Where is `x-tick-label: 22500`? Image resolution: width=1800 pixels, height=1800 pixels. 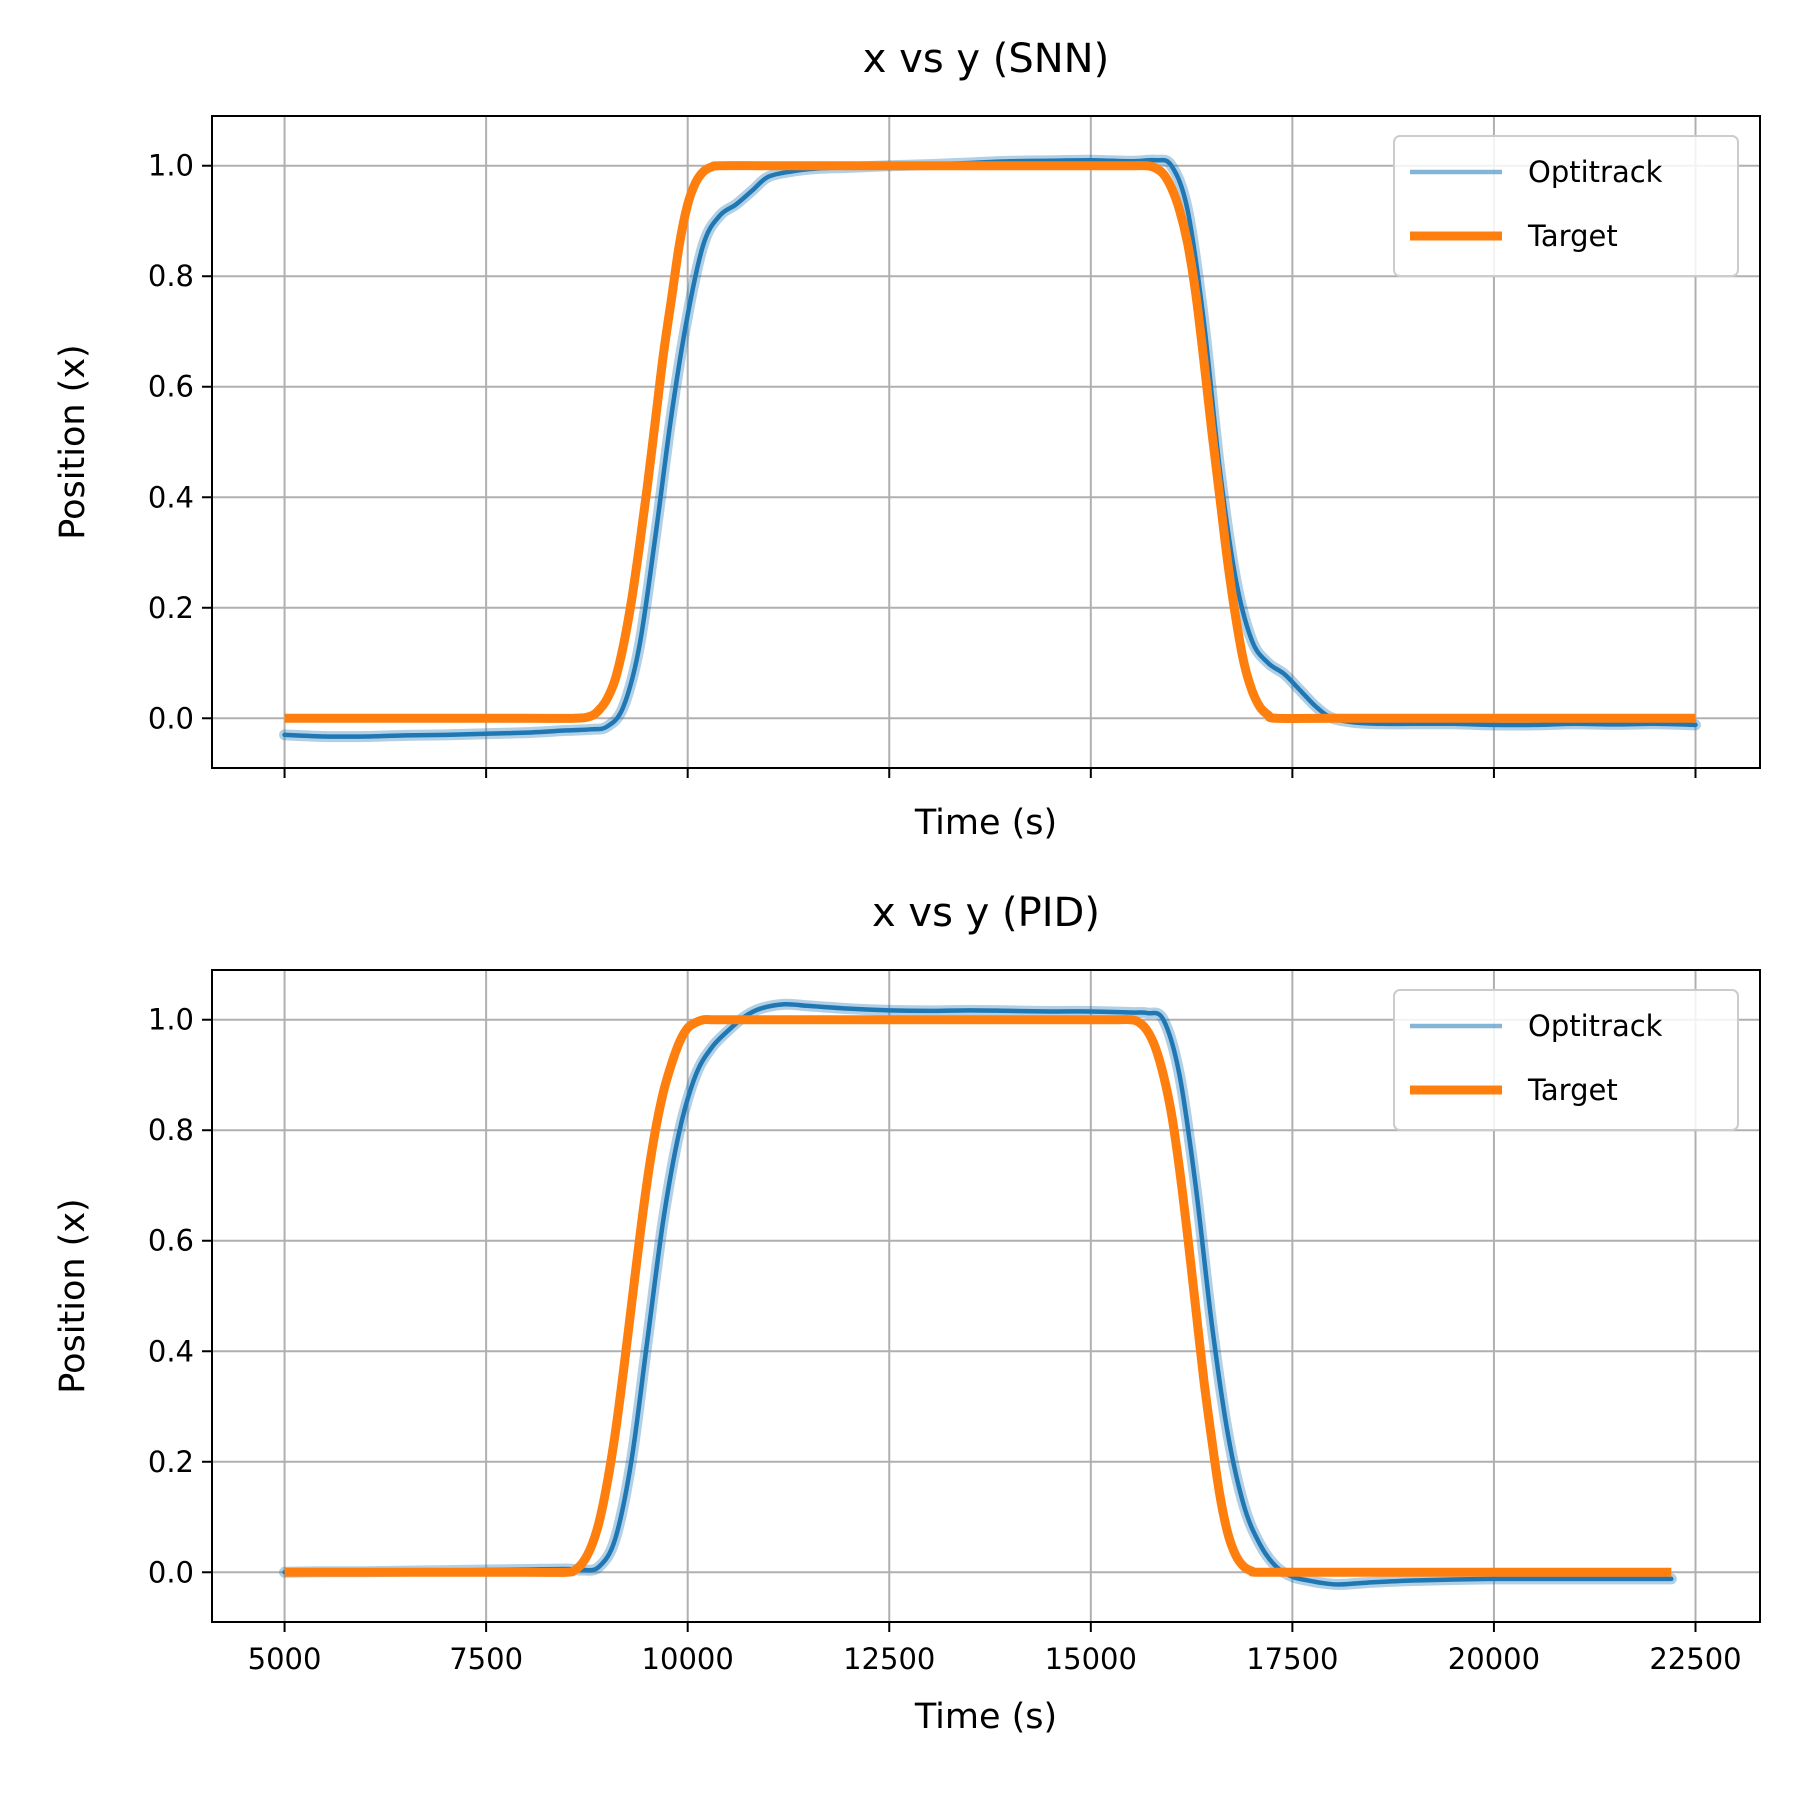
x-tick-label: 22500 is located at coordinates (1695, 1659).